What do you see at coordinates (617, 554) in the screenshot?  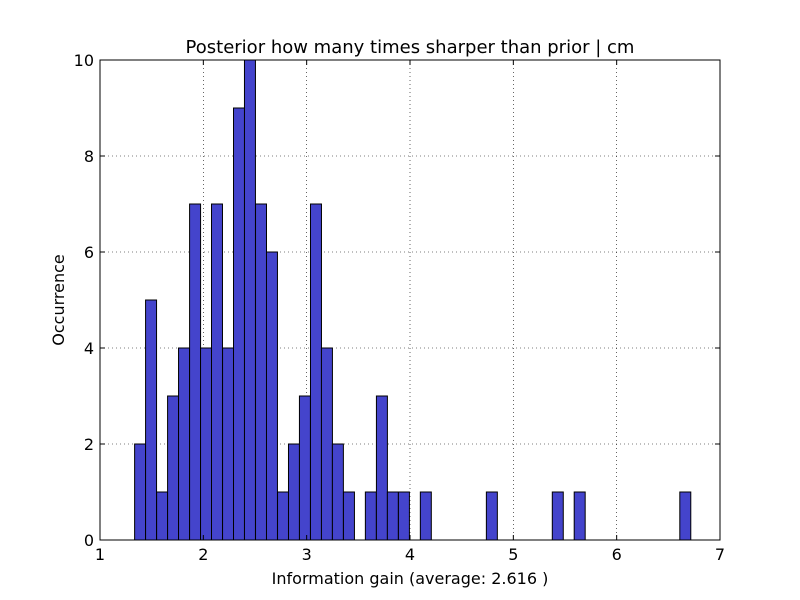 I see `x-tick-label: 6` at bounding box center [617, 554].